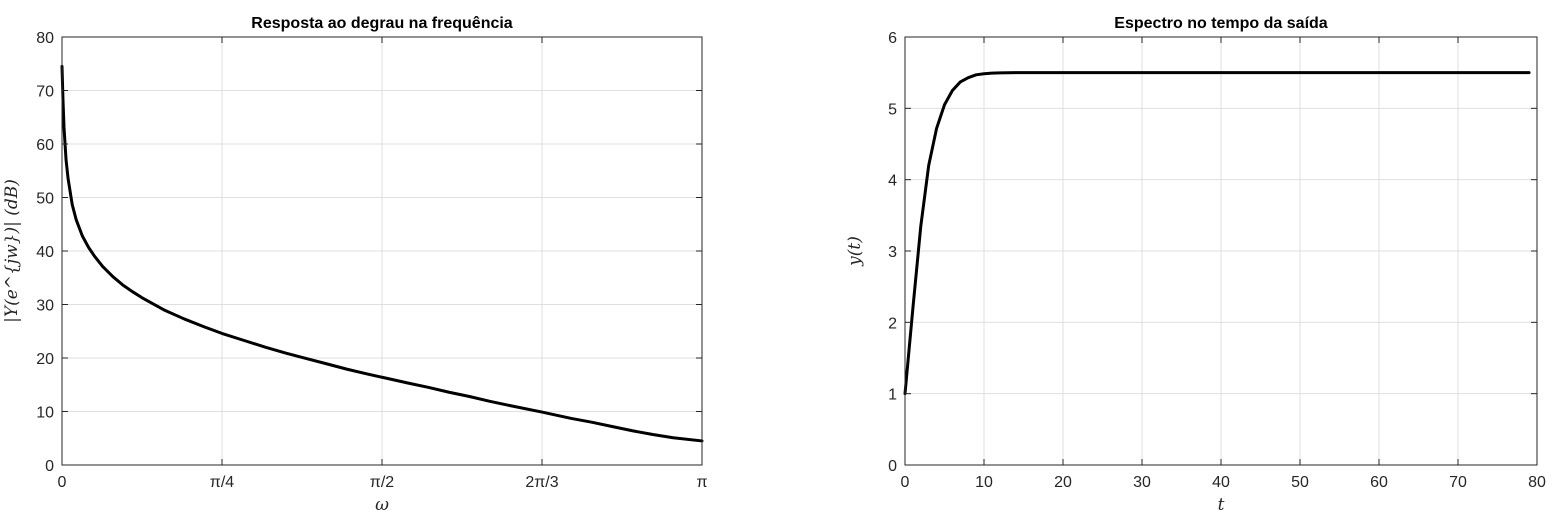  What do you see at coordinates (45, 145) in the screenshot?
I see `y-tick-label: 60` at bounding box center [45, 145].